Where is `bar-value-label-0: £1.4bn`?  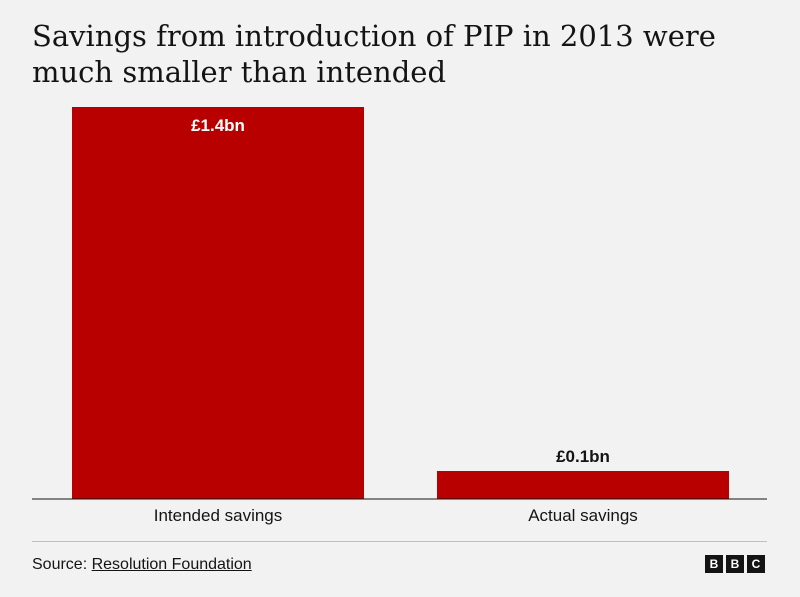 bar-value-label-0: £1.4bn is located at coordinates (218, 125).